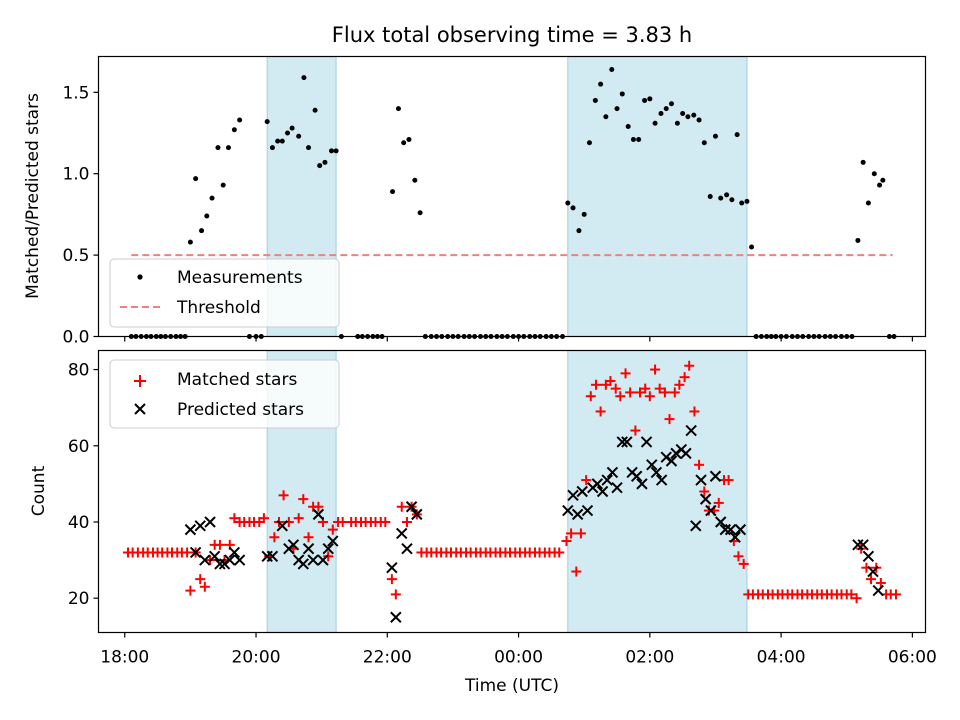 The image size is (960, 720). I want to click on legend-predicted-label: Predicted stars, so click(240, 410).